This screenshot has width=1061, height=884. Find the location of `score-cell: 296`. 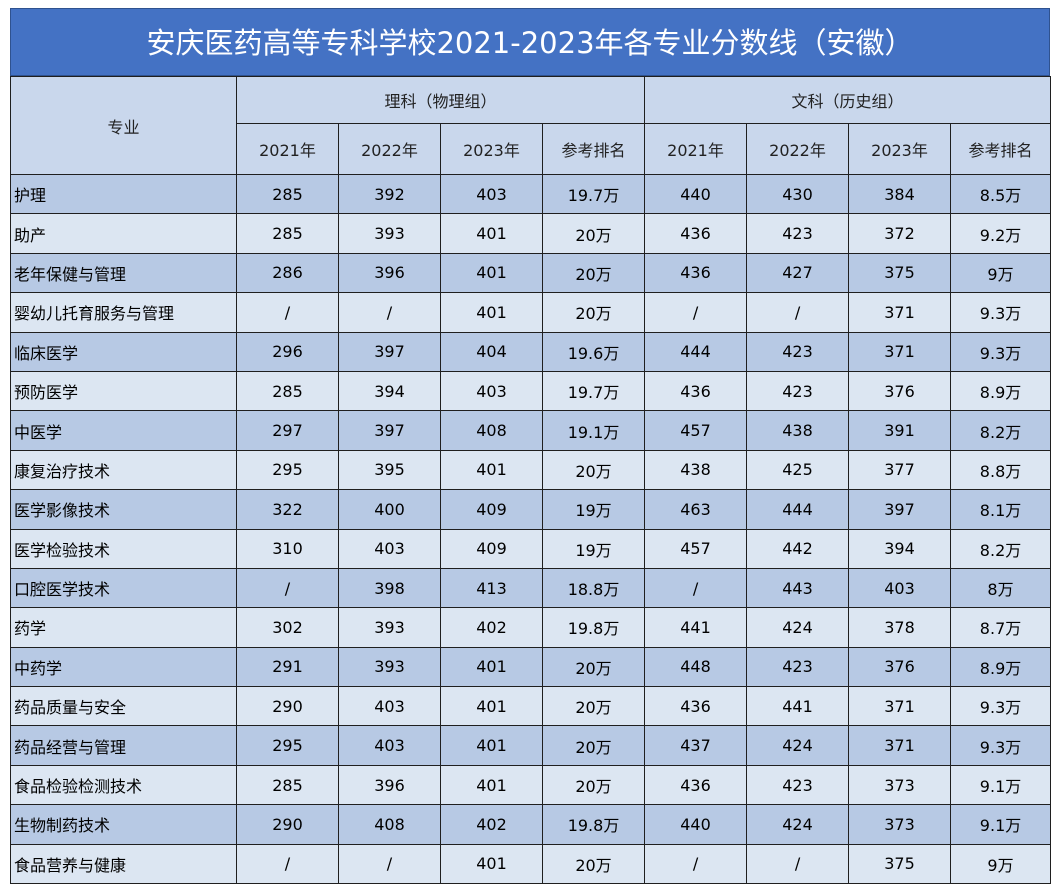

score-cell: 296 is located at coordinates (287, 351).